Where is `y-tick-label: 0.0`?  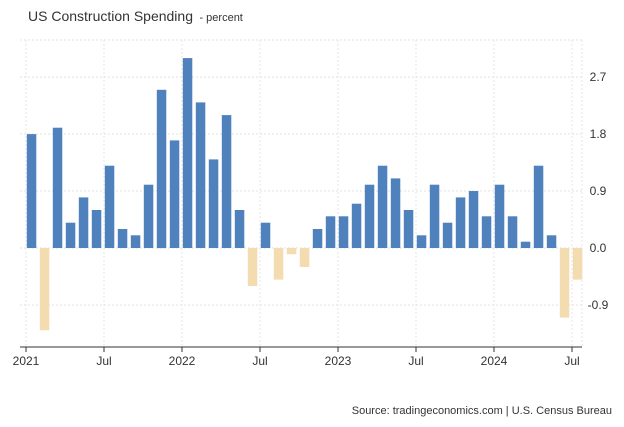
y-tick-label: 0.0 is located at coordinates (598, 248).